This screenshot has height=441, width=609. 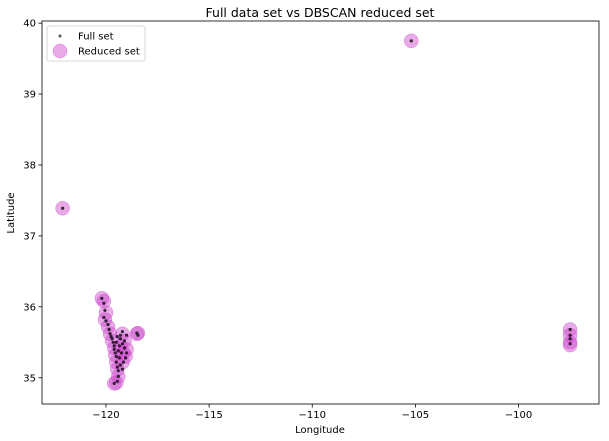 What do you see at coordinates (29, 24) in the screenshot?
I see `y-tick-label: 40` at bounding box center [29, 24].